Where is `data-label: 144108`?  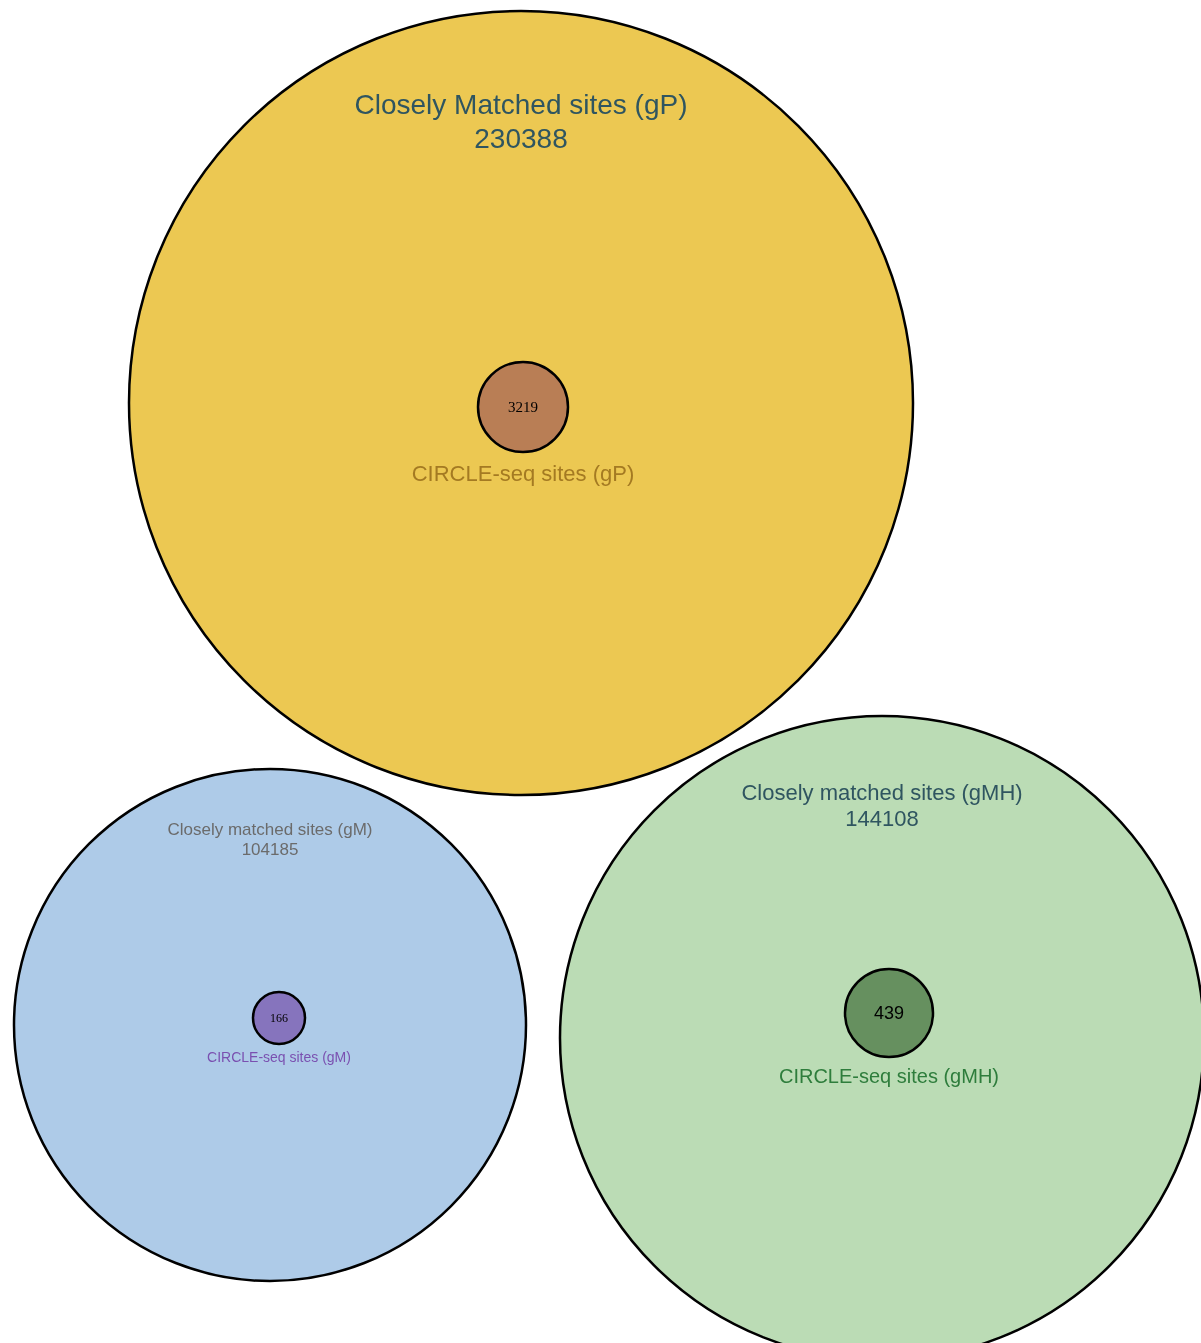 data-label: 144108 is located at coordinates (882, 819).